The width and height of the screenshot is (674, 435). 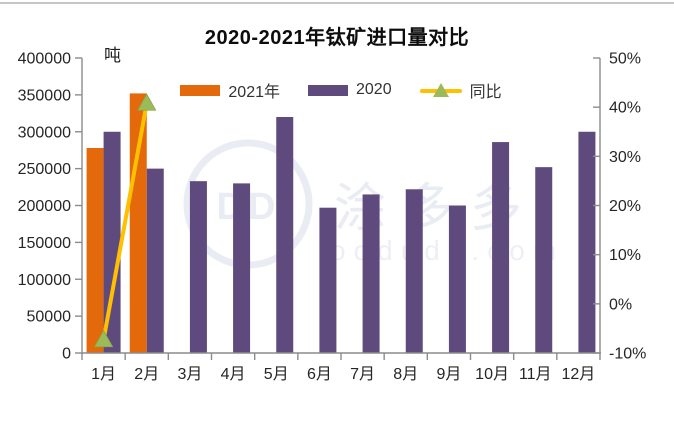 What do you see at coordinates (350, 90) in the screenshot?
I see `legend-item-2020: 2020` at bounding box center [350, 90].